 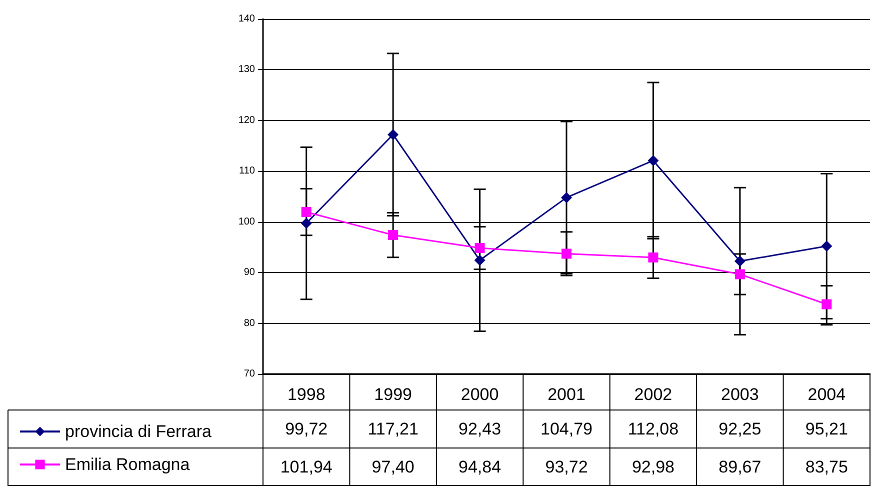 I want to click on legend-label: Emilia Romagna, so click(x=127, y=464).